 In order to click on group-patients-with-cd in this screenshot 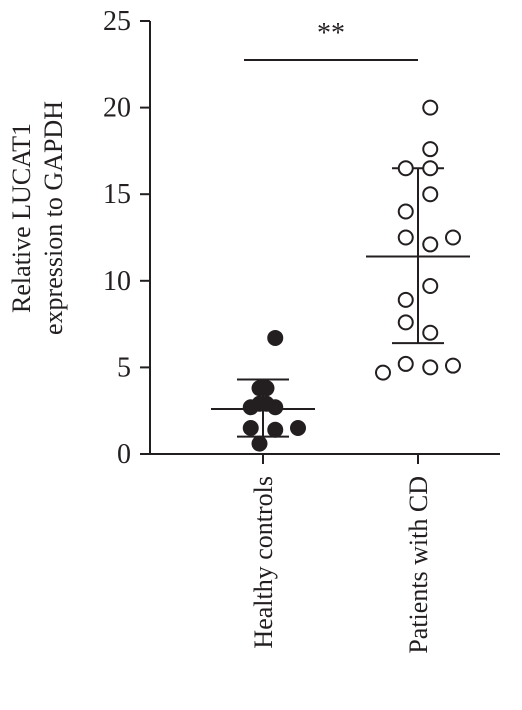, I will do `click(418, 240)`.